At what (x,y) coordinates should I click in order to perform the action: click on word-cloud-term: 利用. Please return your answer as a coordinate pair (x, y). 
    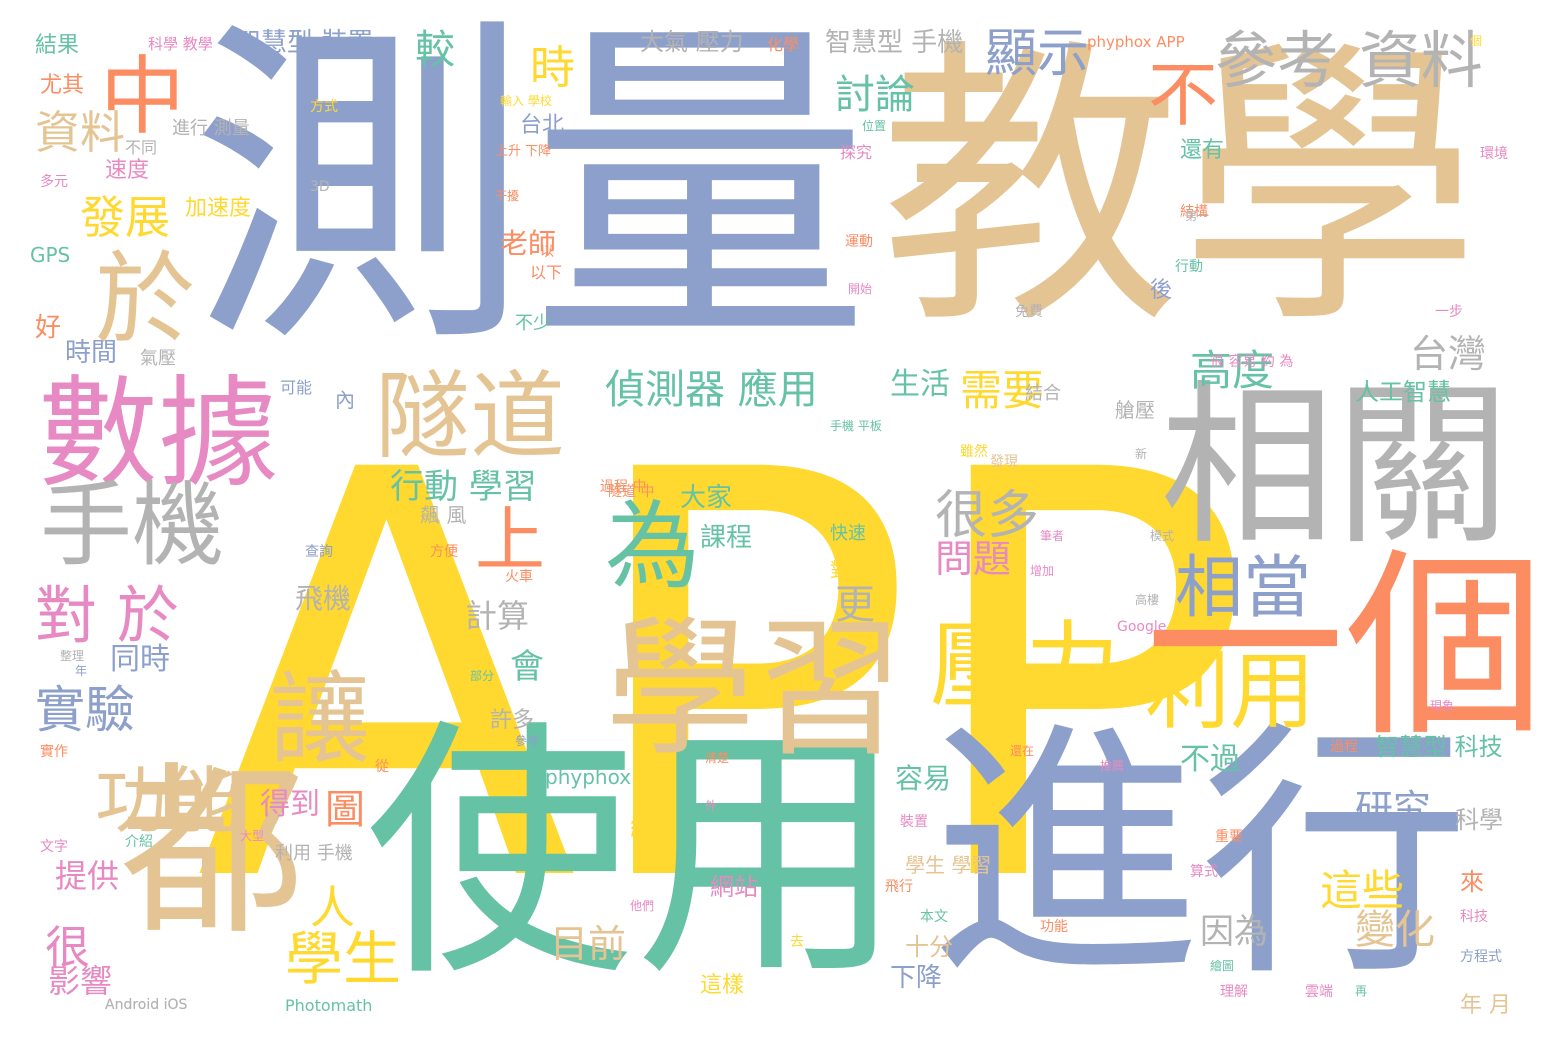
    Looking at the image, I should click on (1230, 692).